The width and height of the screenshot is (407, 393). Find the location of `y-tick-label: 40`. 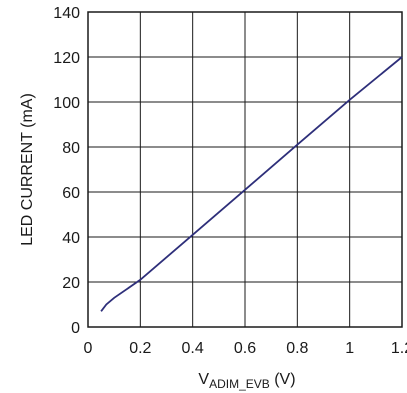

y-tick-label: 40 is located at coordinates (71, 238).